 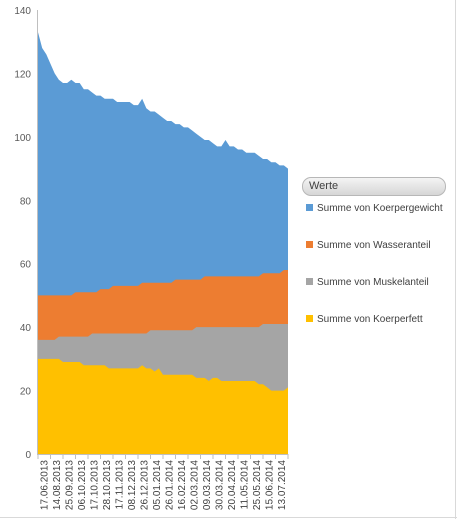 What do you see at coordinates (144, 485) in the screenshot?
I see `x-tick-label: 26.12.2013` at bounding box center [144, 485].